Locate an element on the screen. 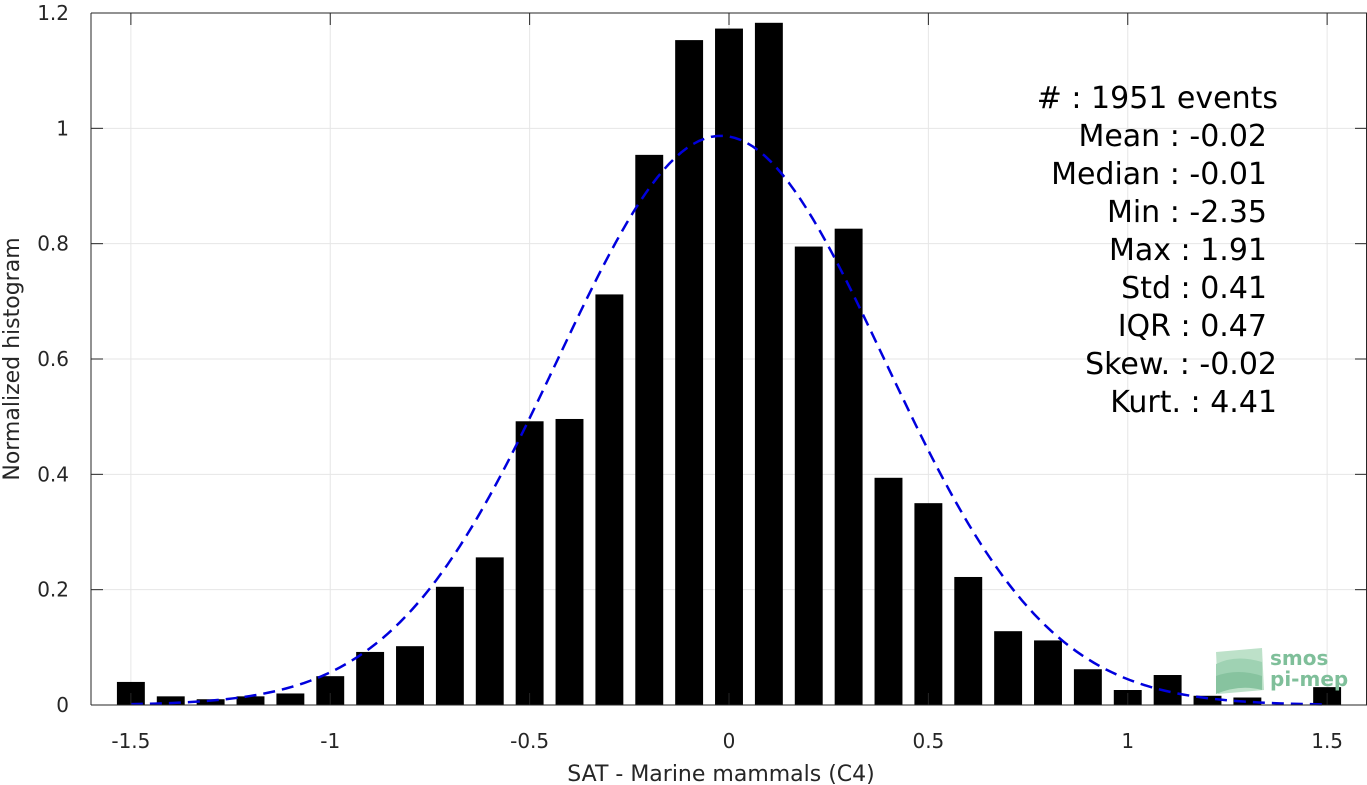  y-axis-label: Normalized histogram is located at coordinates (12, 358).